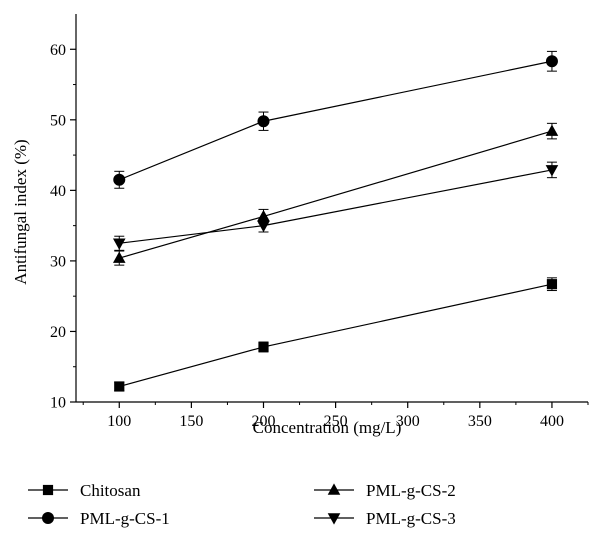 The image size is (603, 542). I want to click on x-tick-label: 400, so click(552, 421).